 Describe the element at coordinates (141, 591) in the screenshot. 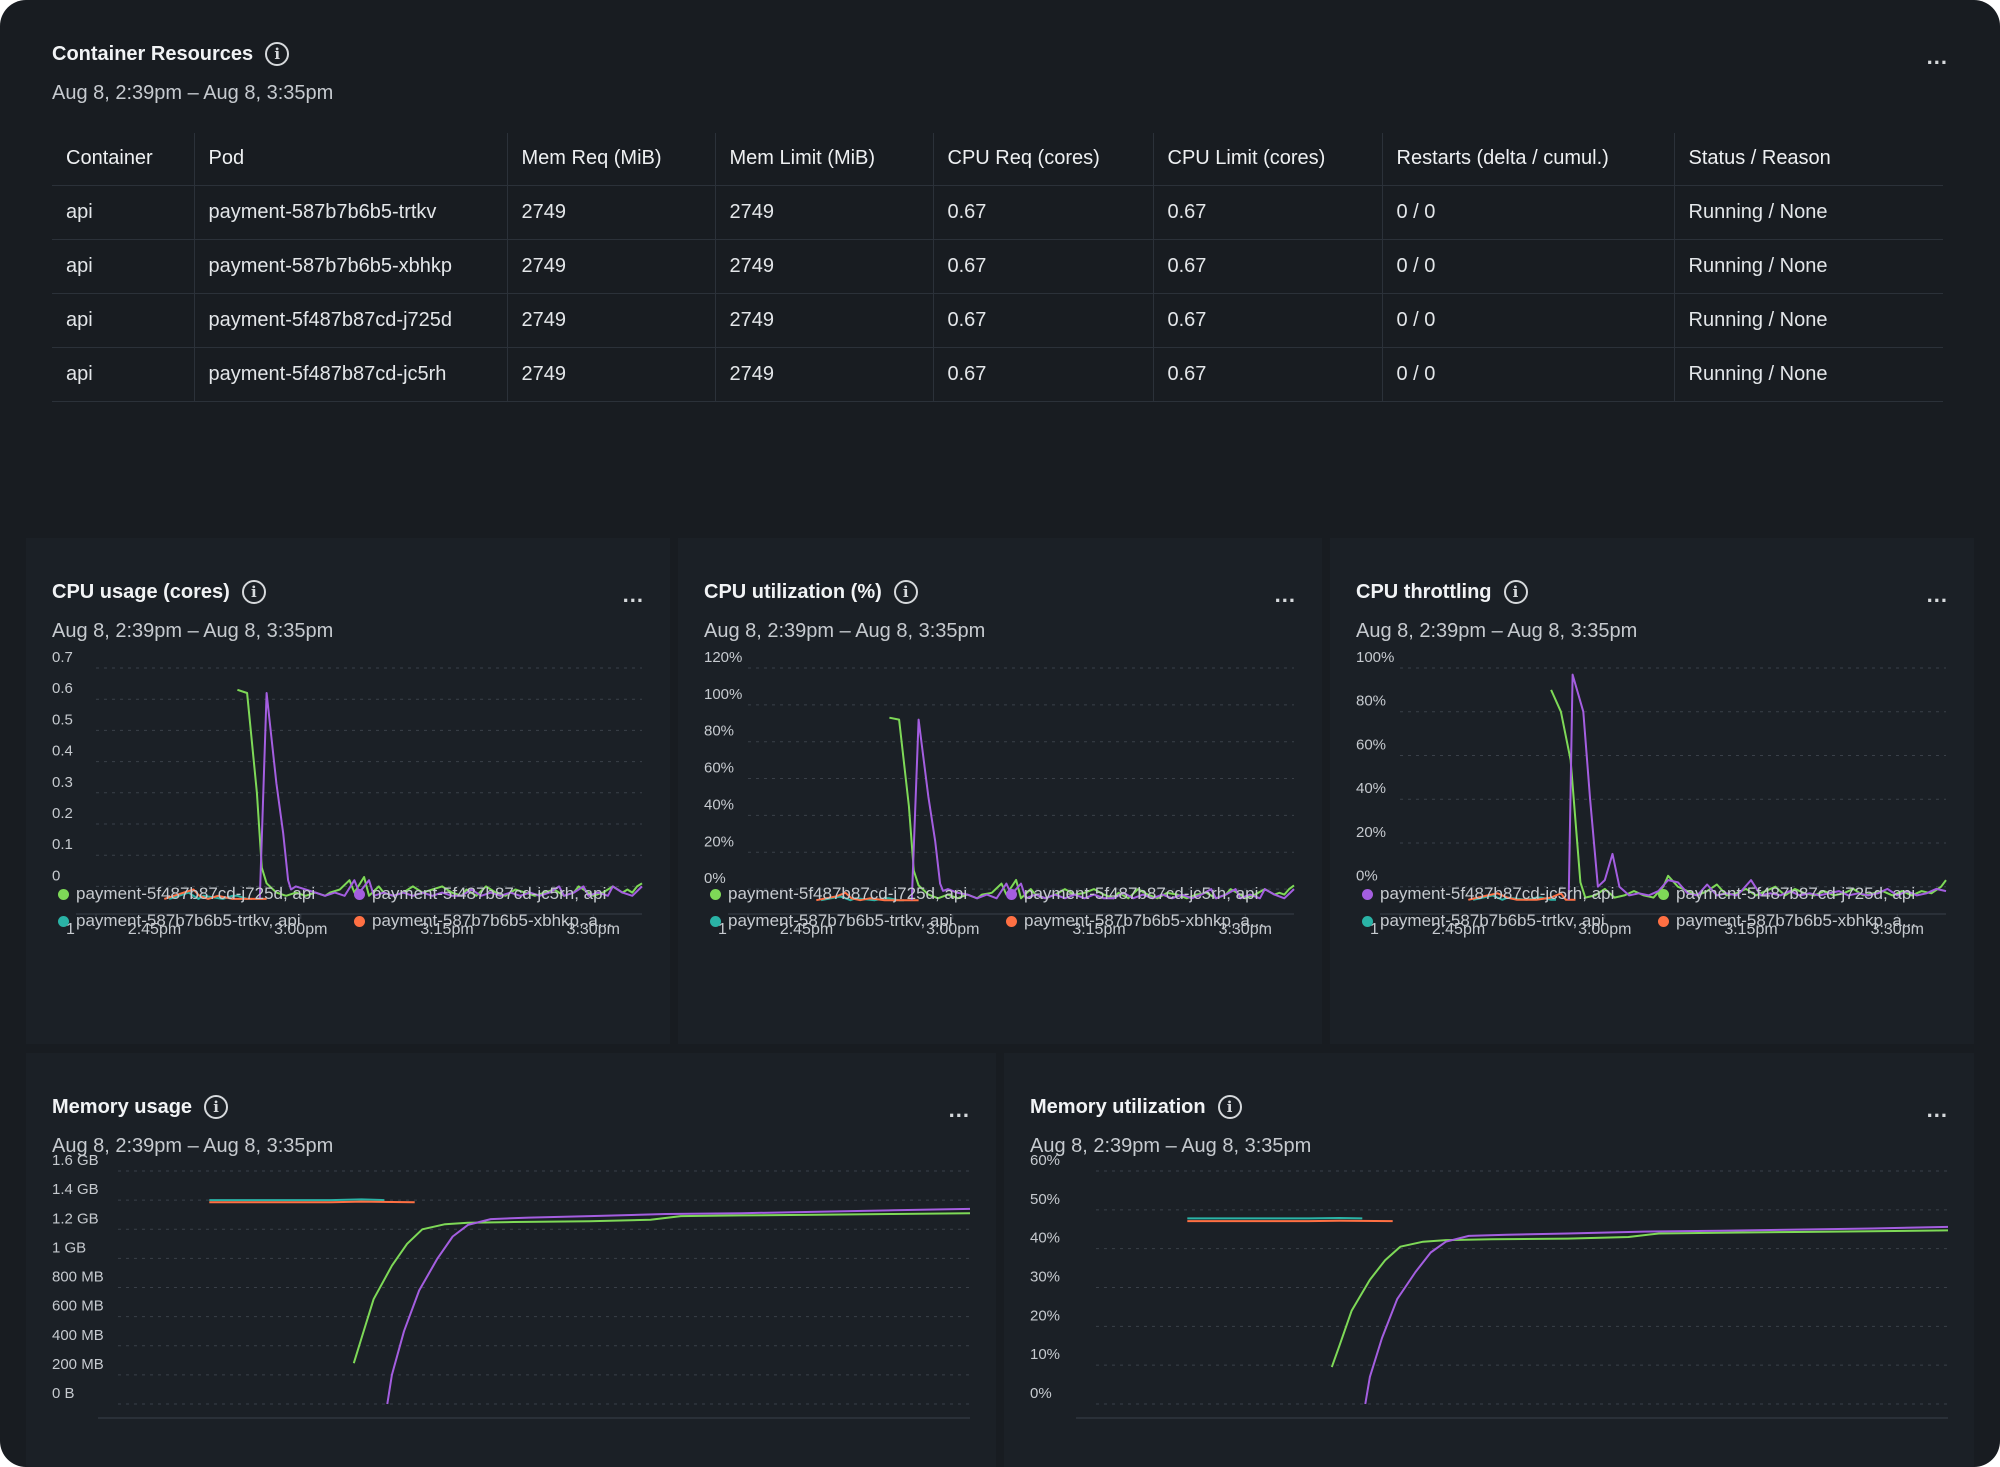

I see `panel-title-text: CPU usage (cores)` at that location.